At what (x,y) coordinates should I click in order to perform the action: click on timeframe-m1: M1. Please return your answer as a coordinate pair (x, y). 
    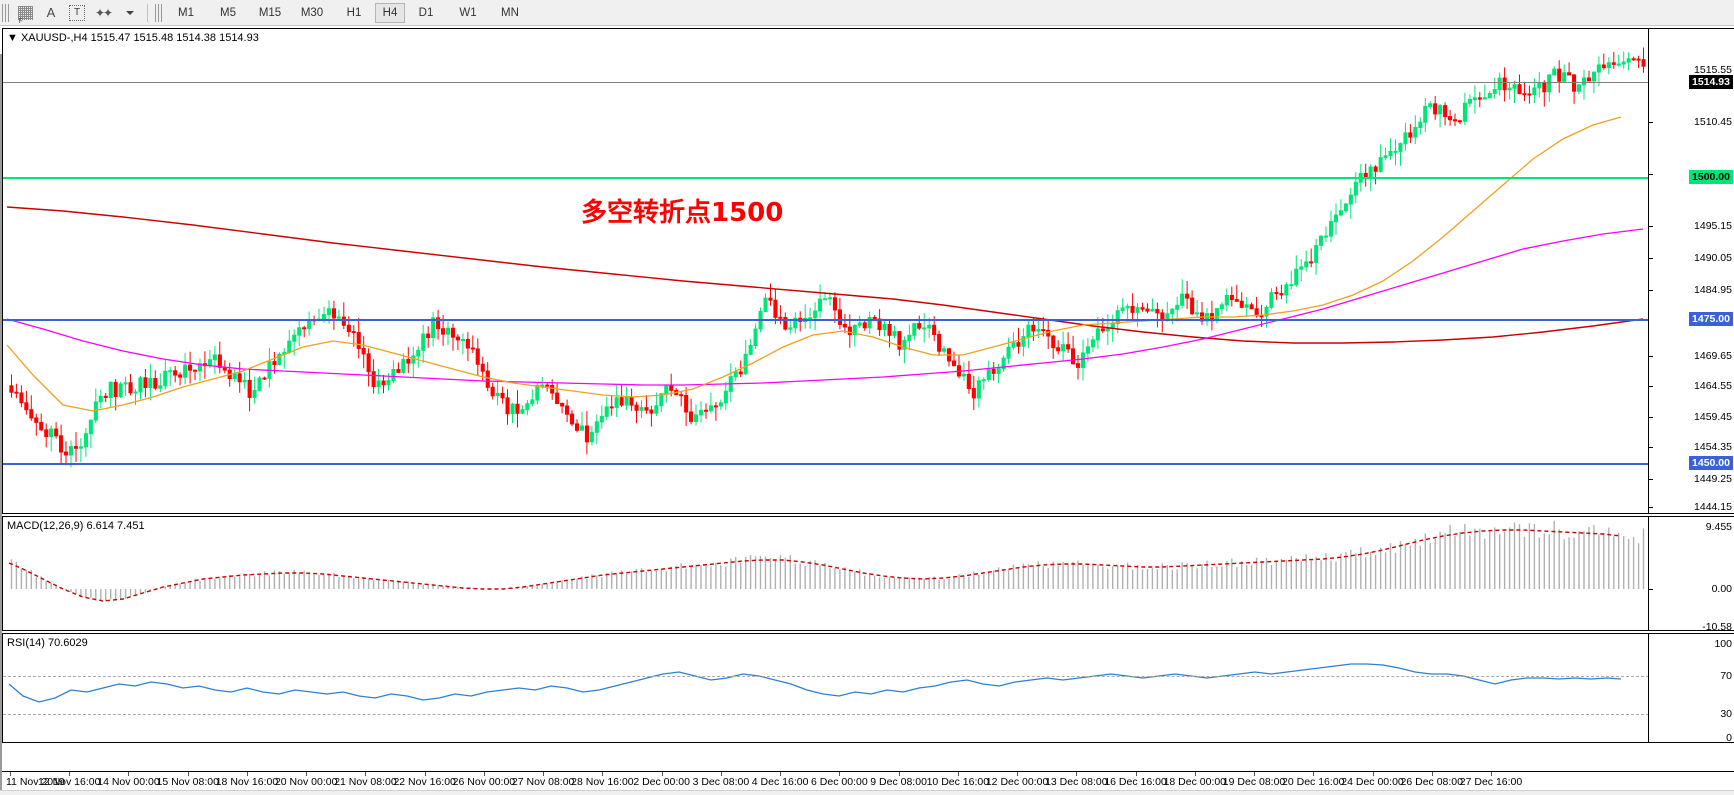
    Looking at the image, I should click on (186, 12).